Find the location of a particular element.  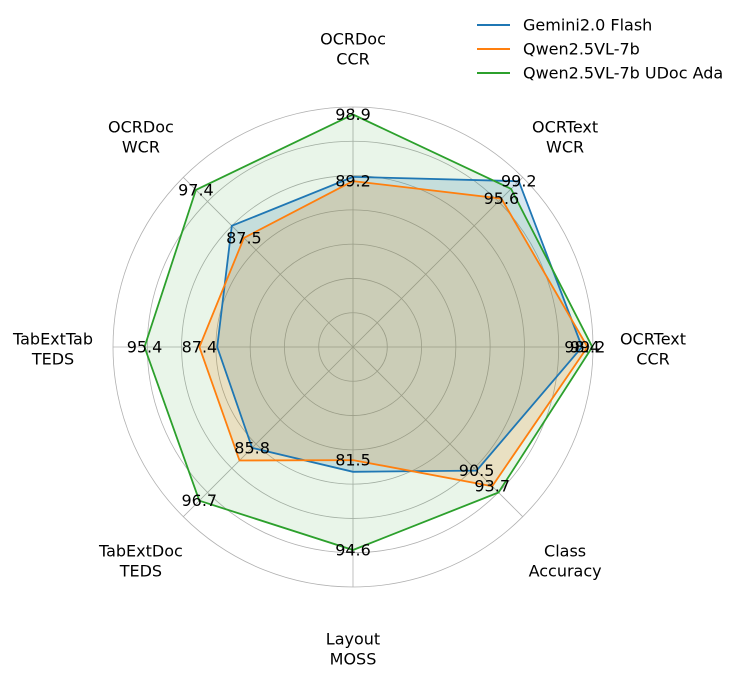

value-label: 98.9 is located at coordinates (353, 114).